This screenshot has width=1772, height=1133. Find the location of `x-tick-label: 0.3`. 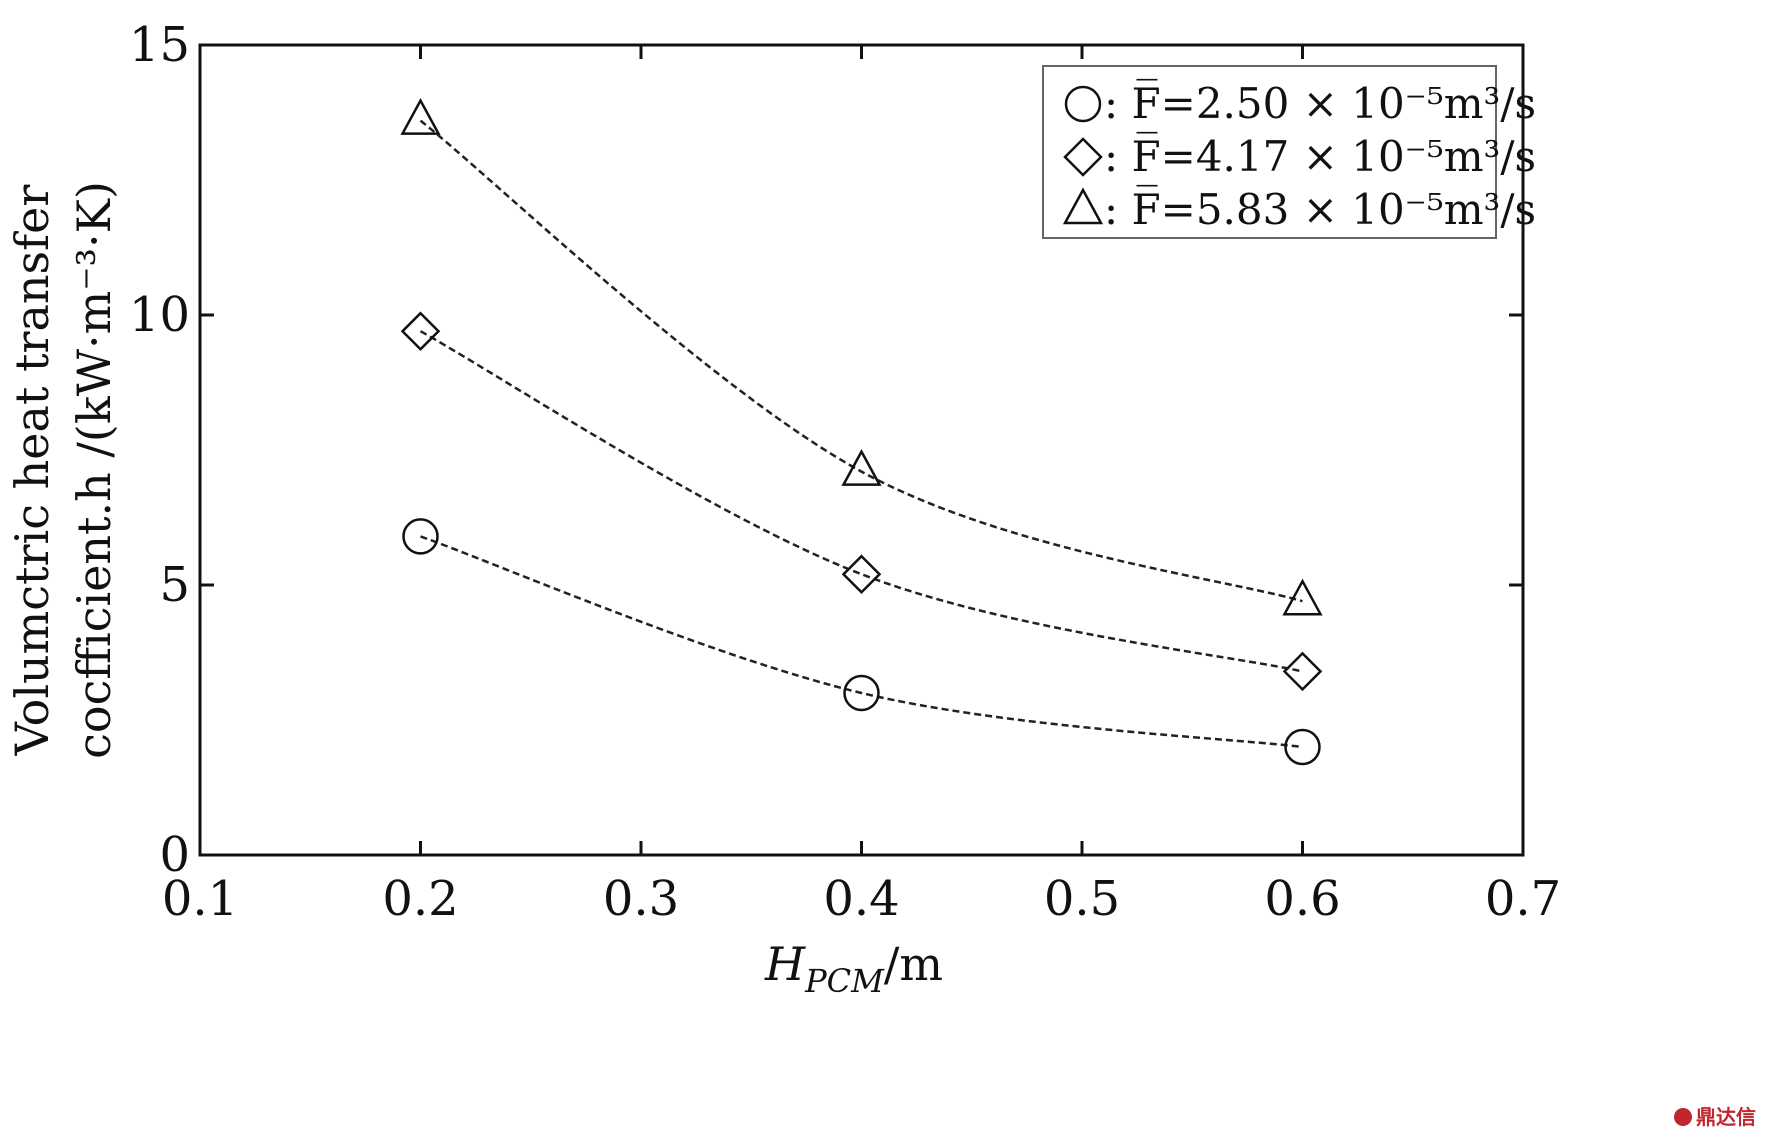

x-tick-label: 0.3 is located at coordinates (641, 899).